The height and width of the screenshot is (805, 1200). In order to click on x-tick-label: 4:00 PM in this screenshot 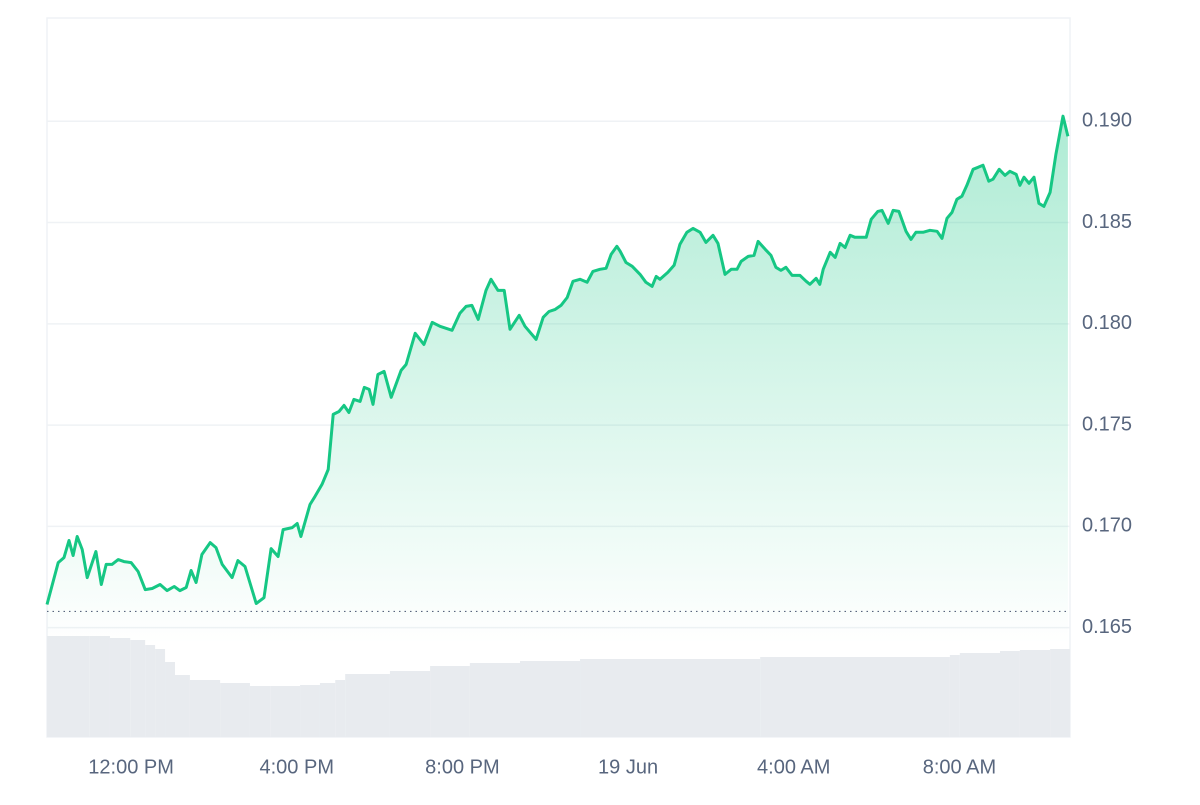, I will do `click(297, 767)`.